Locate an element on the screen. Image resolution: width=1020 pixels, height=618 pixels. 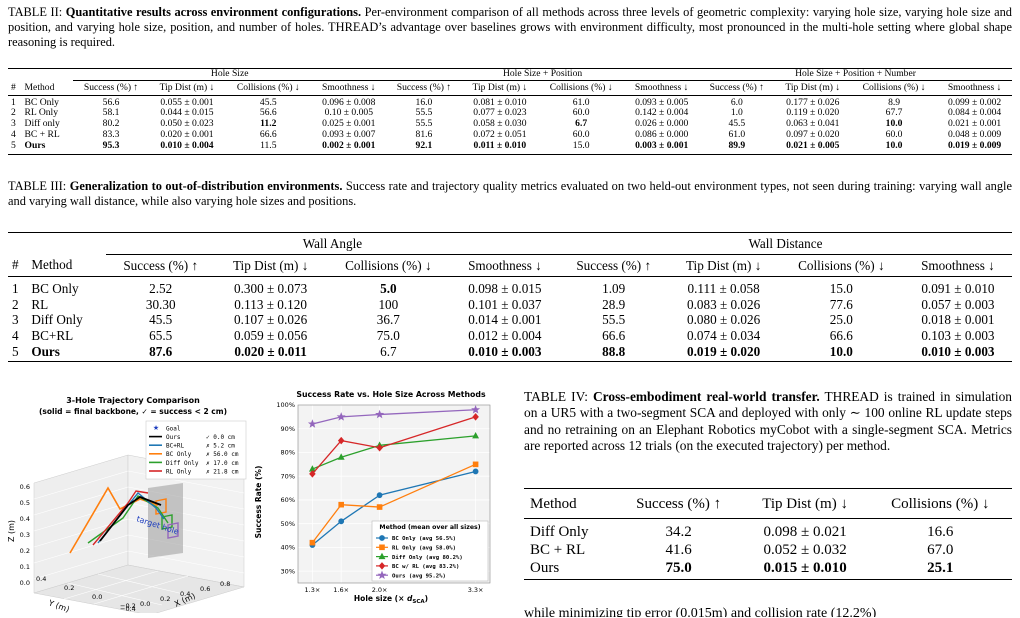
table2-cell: 0.026 ± 0.000 is located at coordinates (662, 124).